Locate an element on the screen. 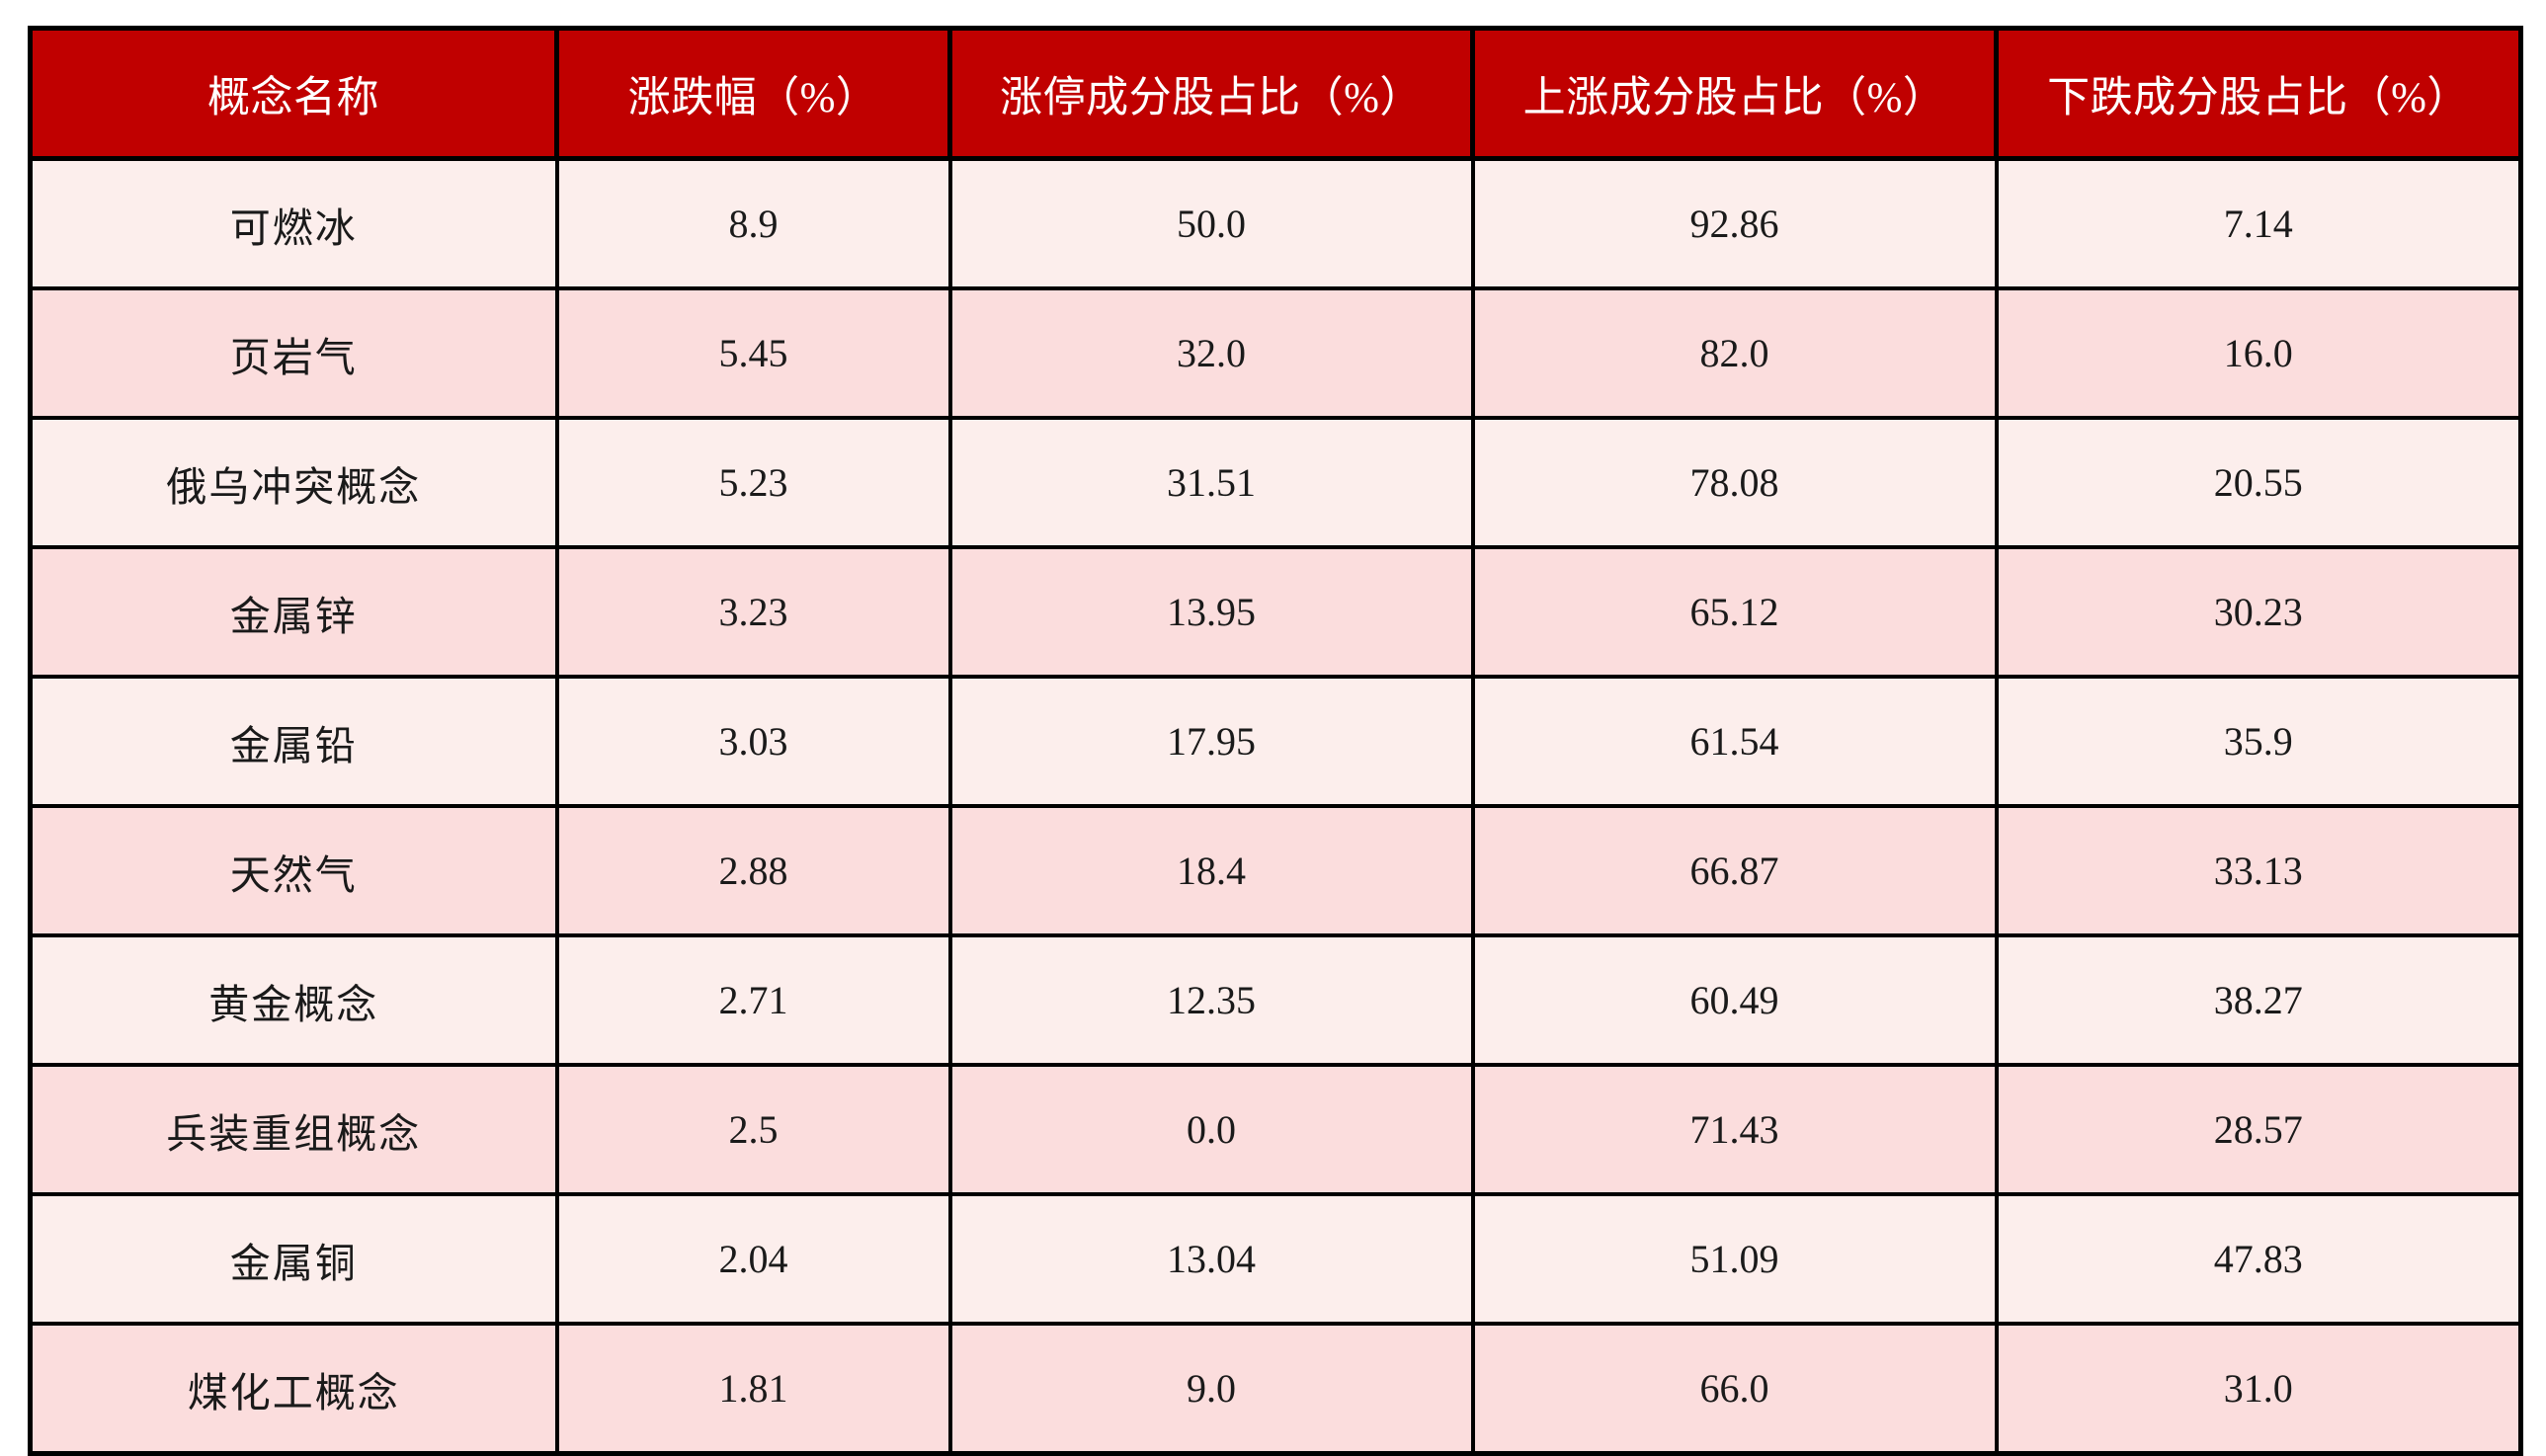  cell-concept-name: 天然气 is located at coordinates (295, 870).